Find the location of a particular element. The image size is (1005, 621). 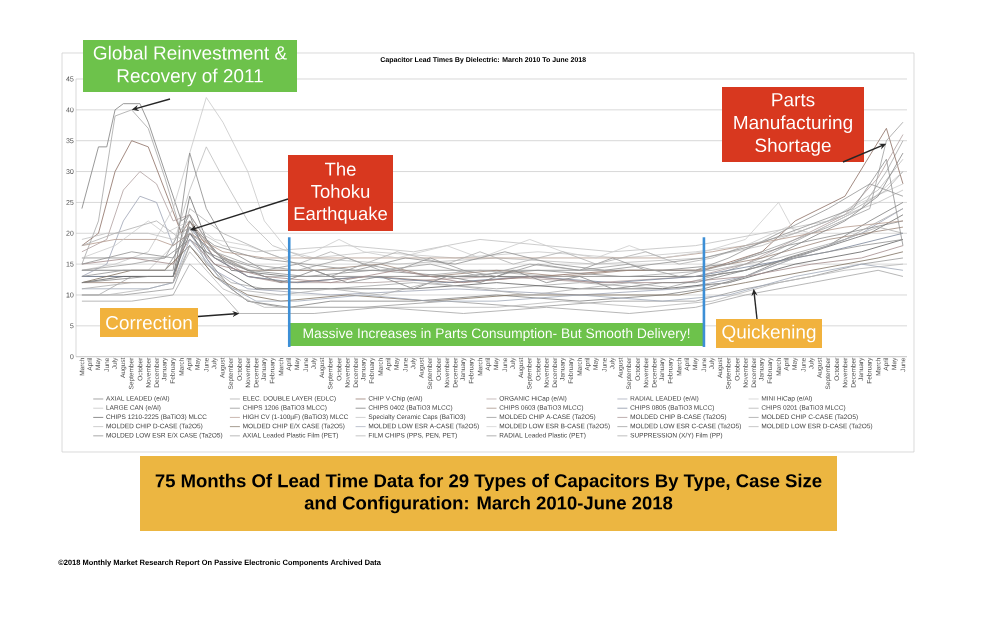

annotation: Parts Manufacturing Shortage is located at coordinates (793, 124).